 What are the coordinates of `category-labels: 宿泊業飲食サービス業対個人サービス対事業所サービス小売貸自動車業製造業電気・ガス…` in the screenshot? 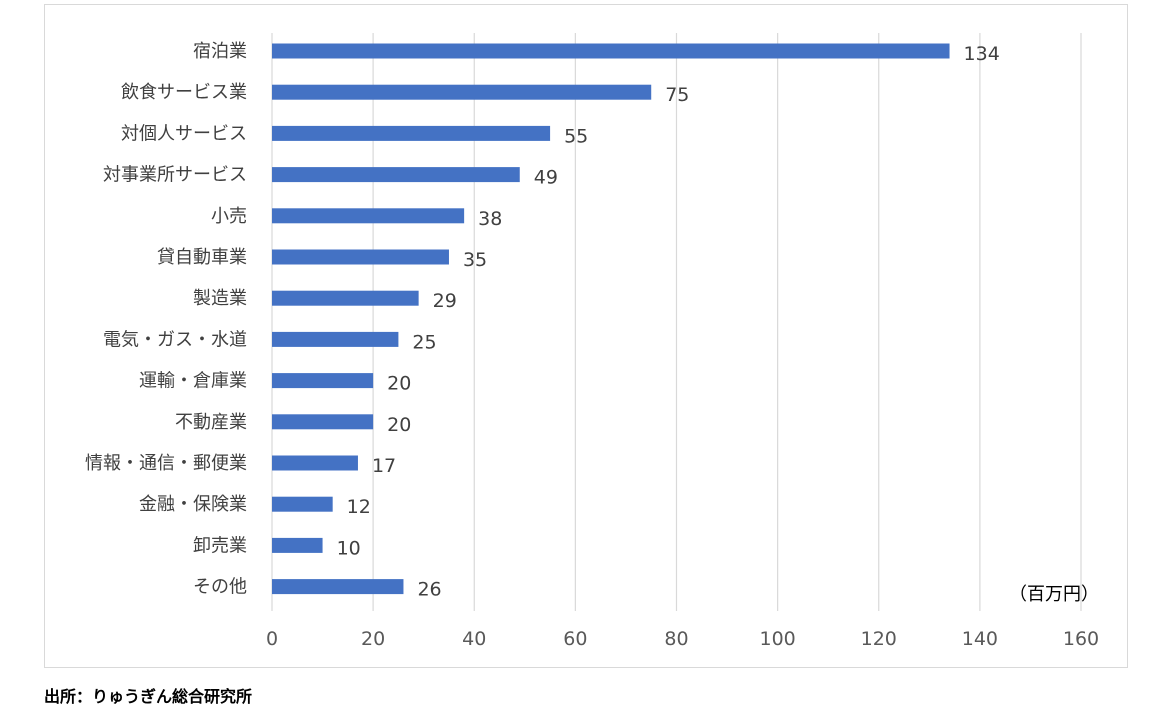 It's located at (166, 319).